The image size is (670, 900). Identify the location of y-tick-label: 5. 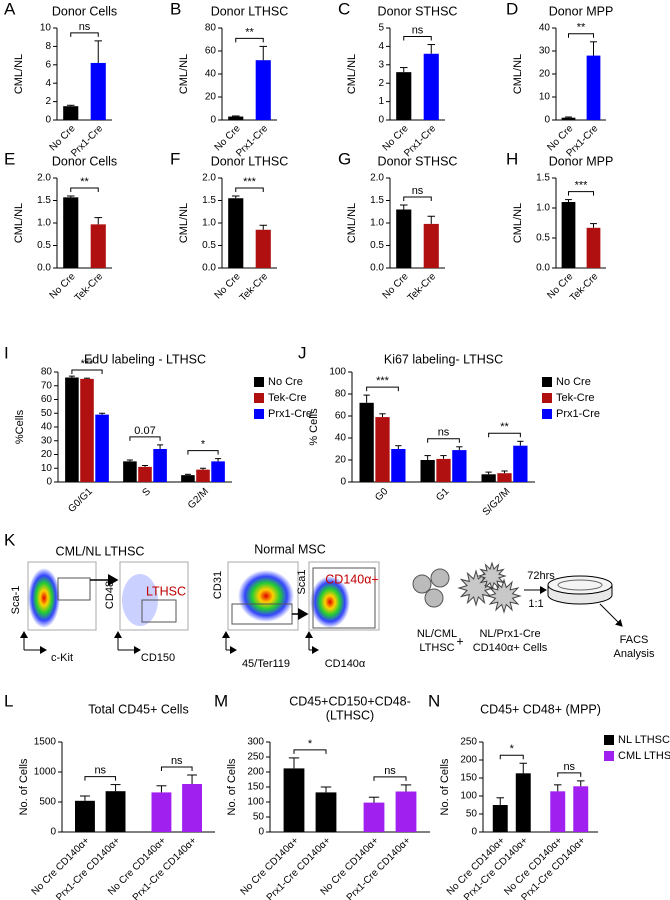
(381, 28).